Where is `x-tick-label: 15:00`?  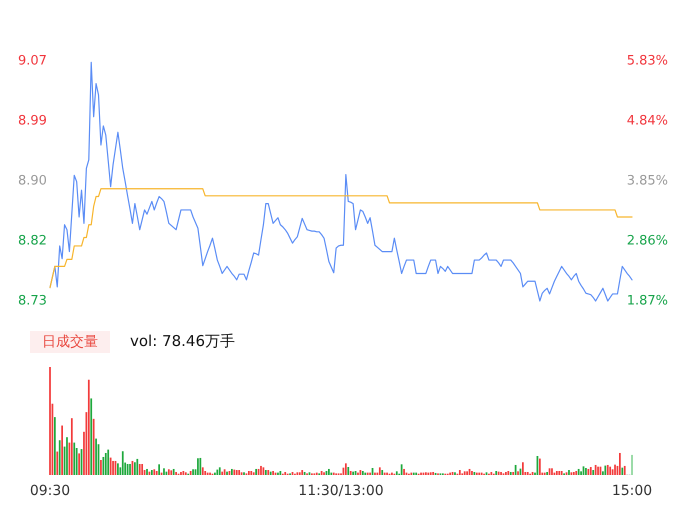
x-tick-label: 15:00 is located at coordinates (632, 491).